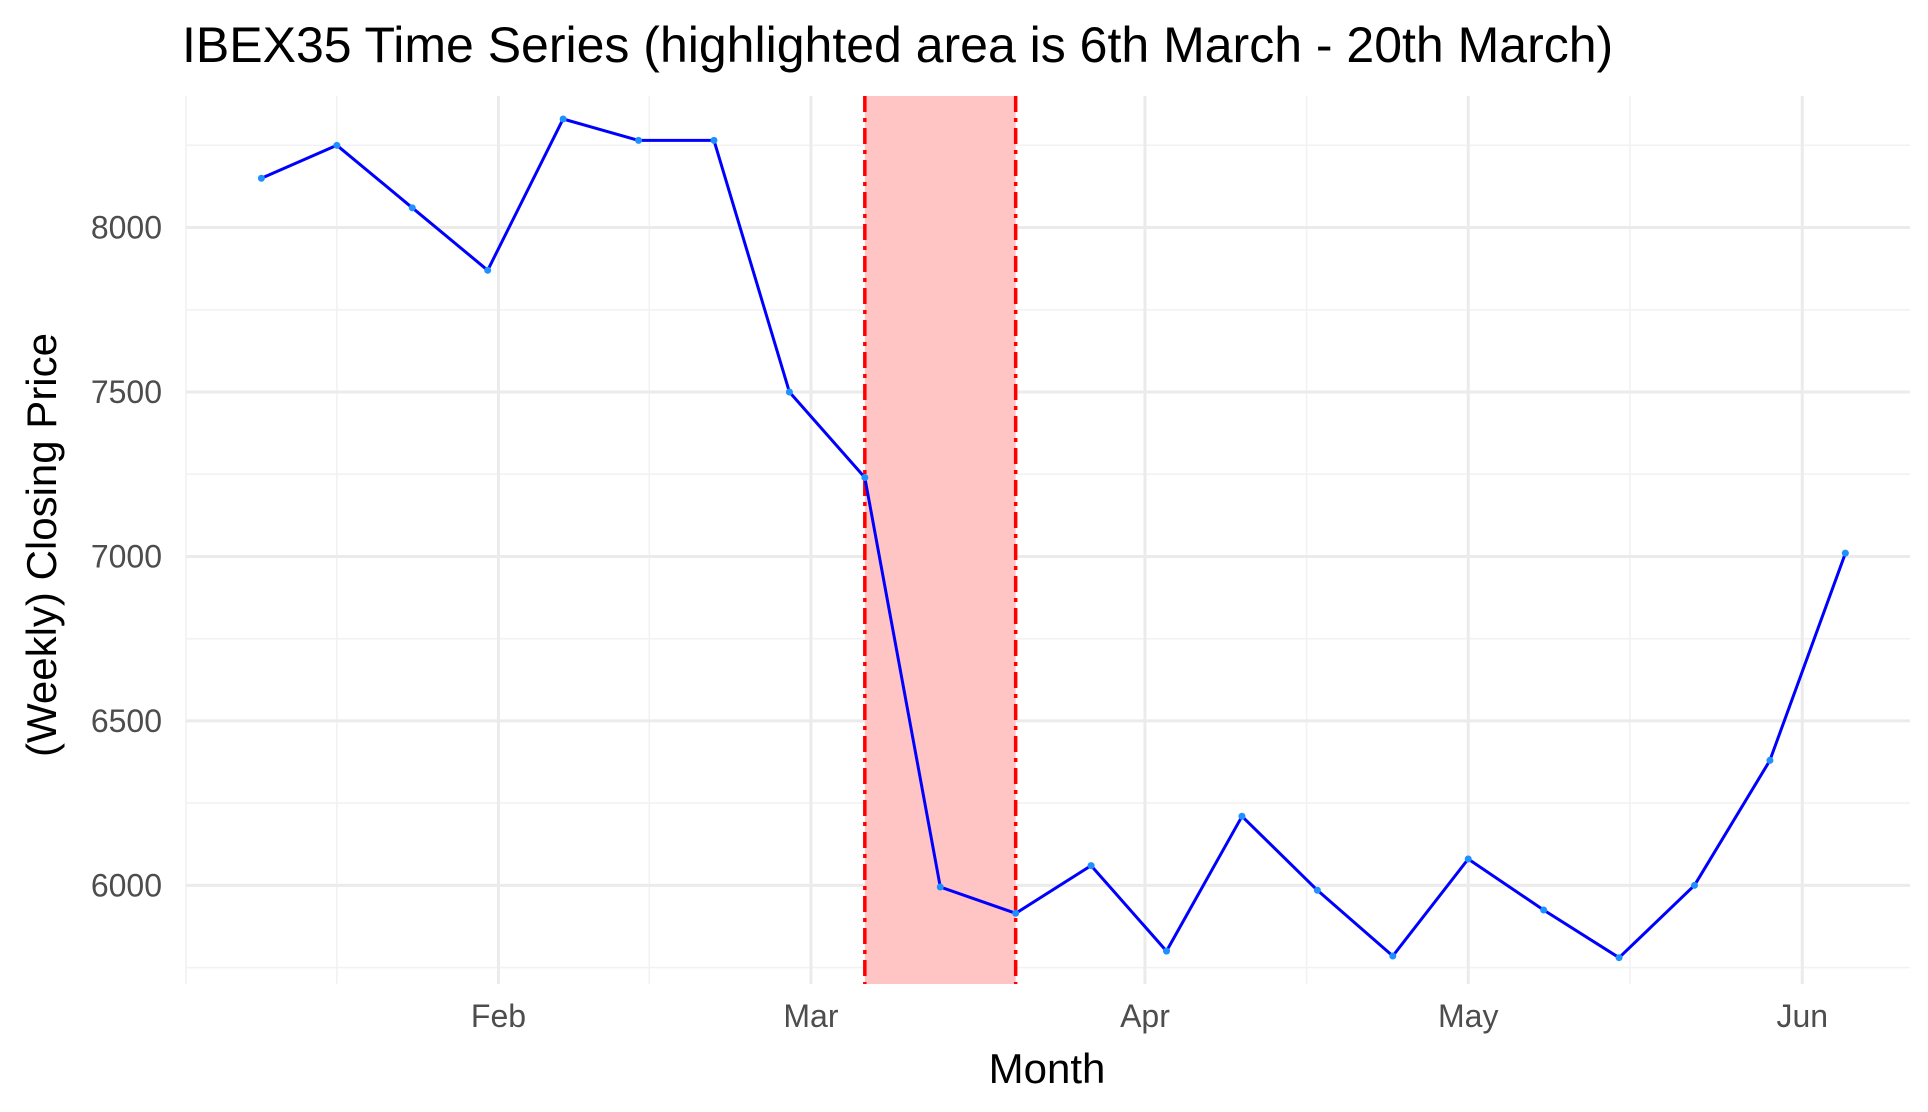 This screenshot has height=1112, width=1928. I want to click on y-axis-ticks: 6000 6500 7000 7500 8000, so click(126, 557).